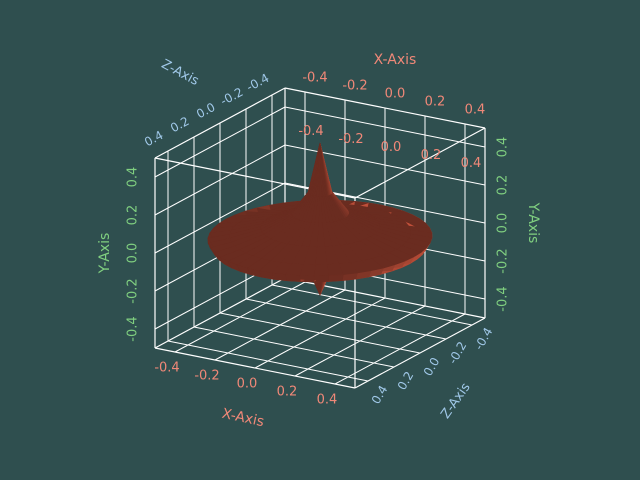  I want to click on x-inner-tick-label: 0.0, so click(391, 147).